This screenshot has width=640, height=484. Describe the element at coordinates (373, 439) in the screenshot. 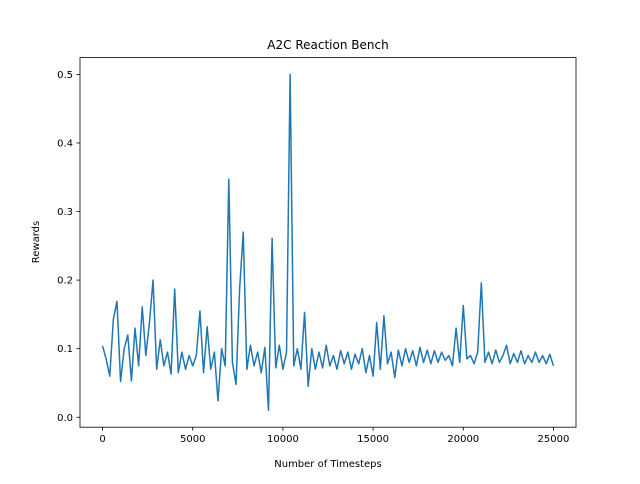

I see `x-tick-label: 15000` at that location.